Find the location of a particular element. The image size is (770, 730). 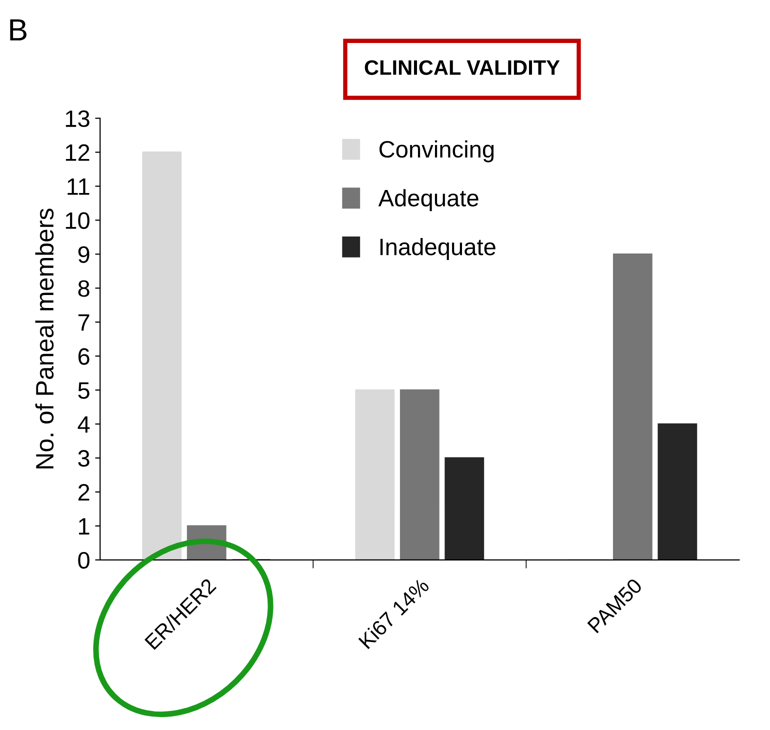

legend-label: Convincing is located at coordinates (436, 151).